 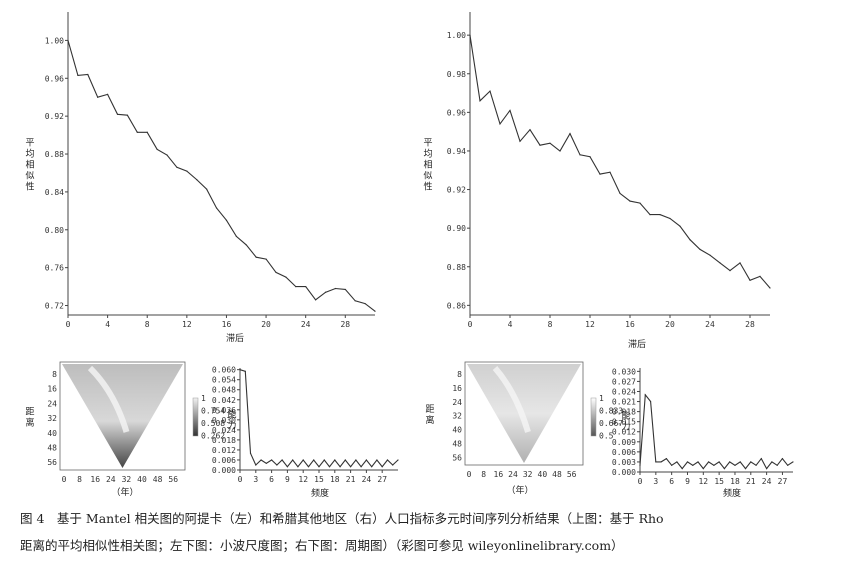 What do you see at coordinates (235, 338) in the screenshot?
I see `x-axis-title-0: 滞后` at bounding box center [235, 338].